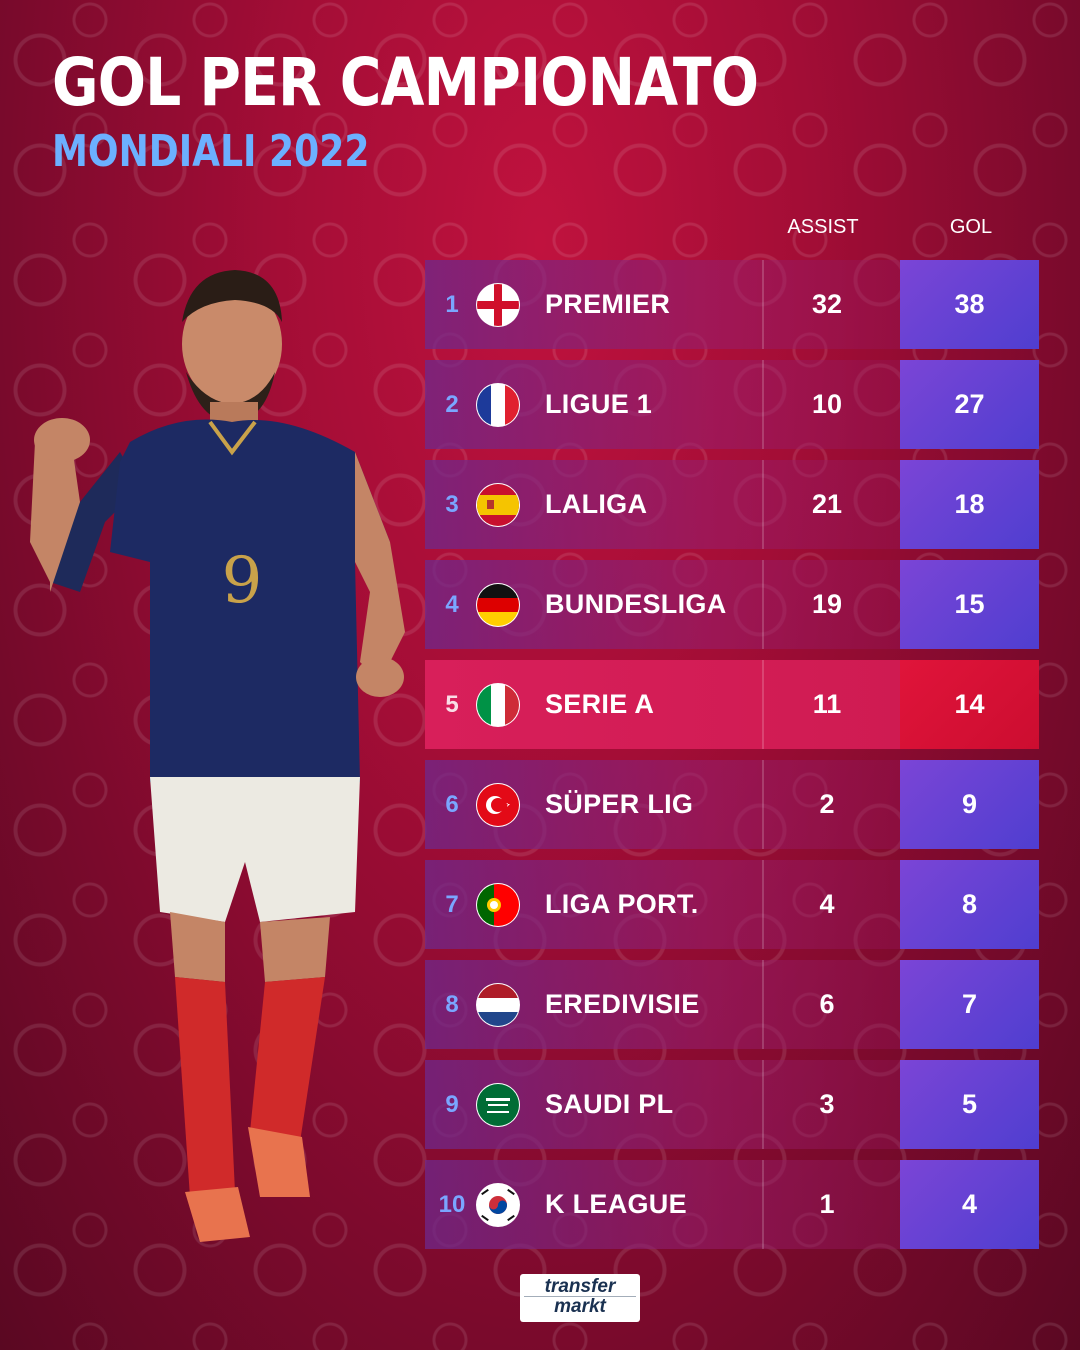  What do you see at coordinates (608, 304) in the screenshot?
I see `league-name: PREMIER` at bounding box center [608, 304].